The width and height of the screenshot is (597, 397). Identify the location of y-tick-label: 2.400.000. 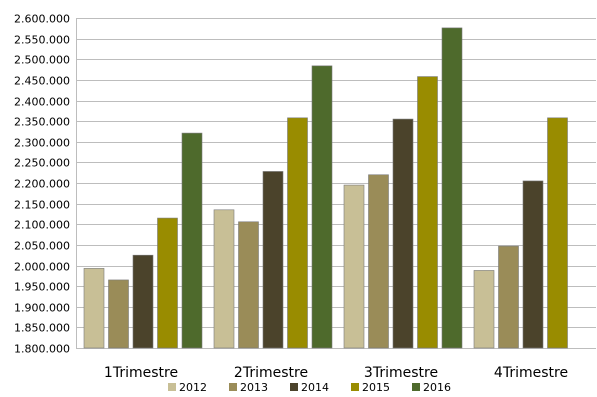
(42, 102).